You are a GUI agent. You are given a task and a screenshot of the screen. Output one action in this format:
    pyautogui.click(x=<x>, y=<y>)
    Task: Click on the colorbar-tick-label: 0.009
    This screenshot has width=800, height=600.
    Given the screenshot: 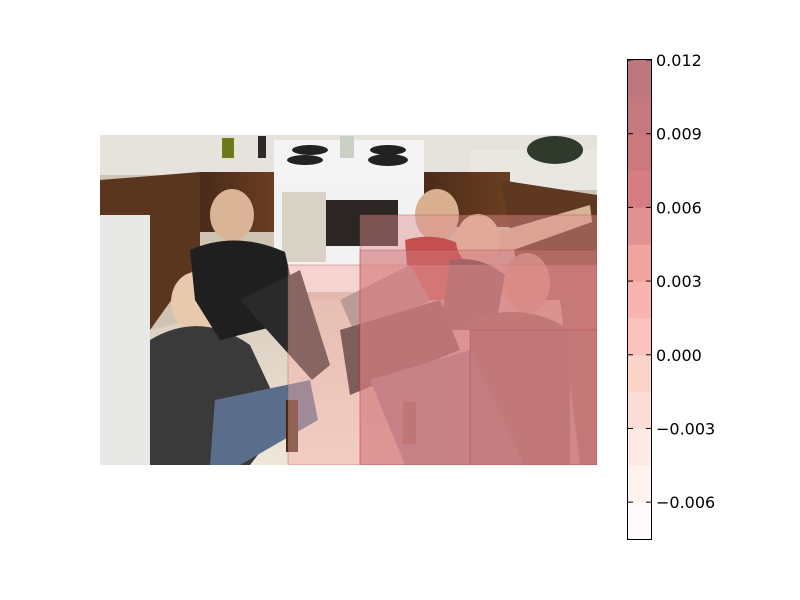 What is the action you would take?
    pyautogui.click(x=679, y=134)
    